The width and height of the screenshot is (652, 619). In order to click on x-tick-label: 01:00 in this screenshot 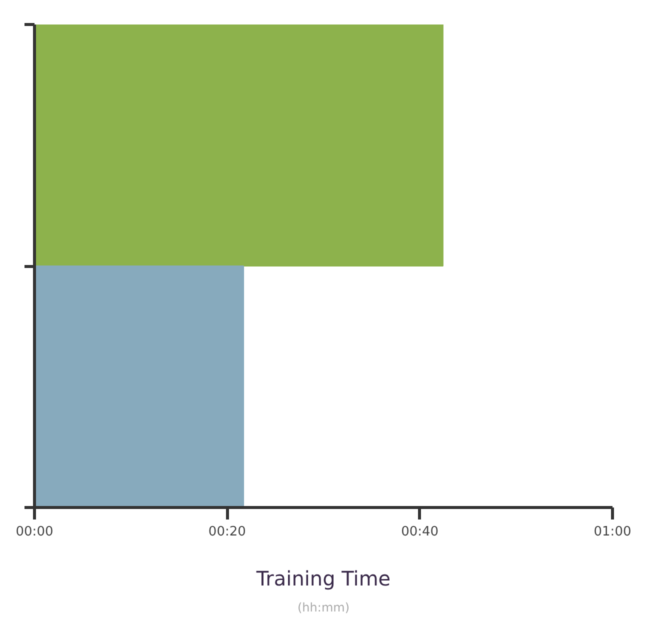, I will do `click(613, 532)`.